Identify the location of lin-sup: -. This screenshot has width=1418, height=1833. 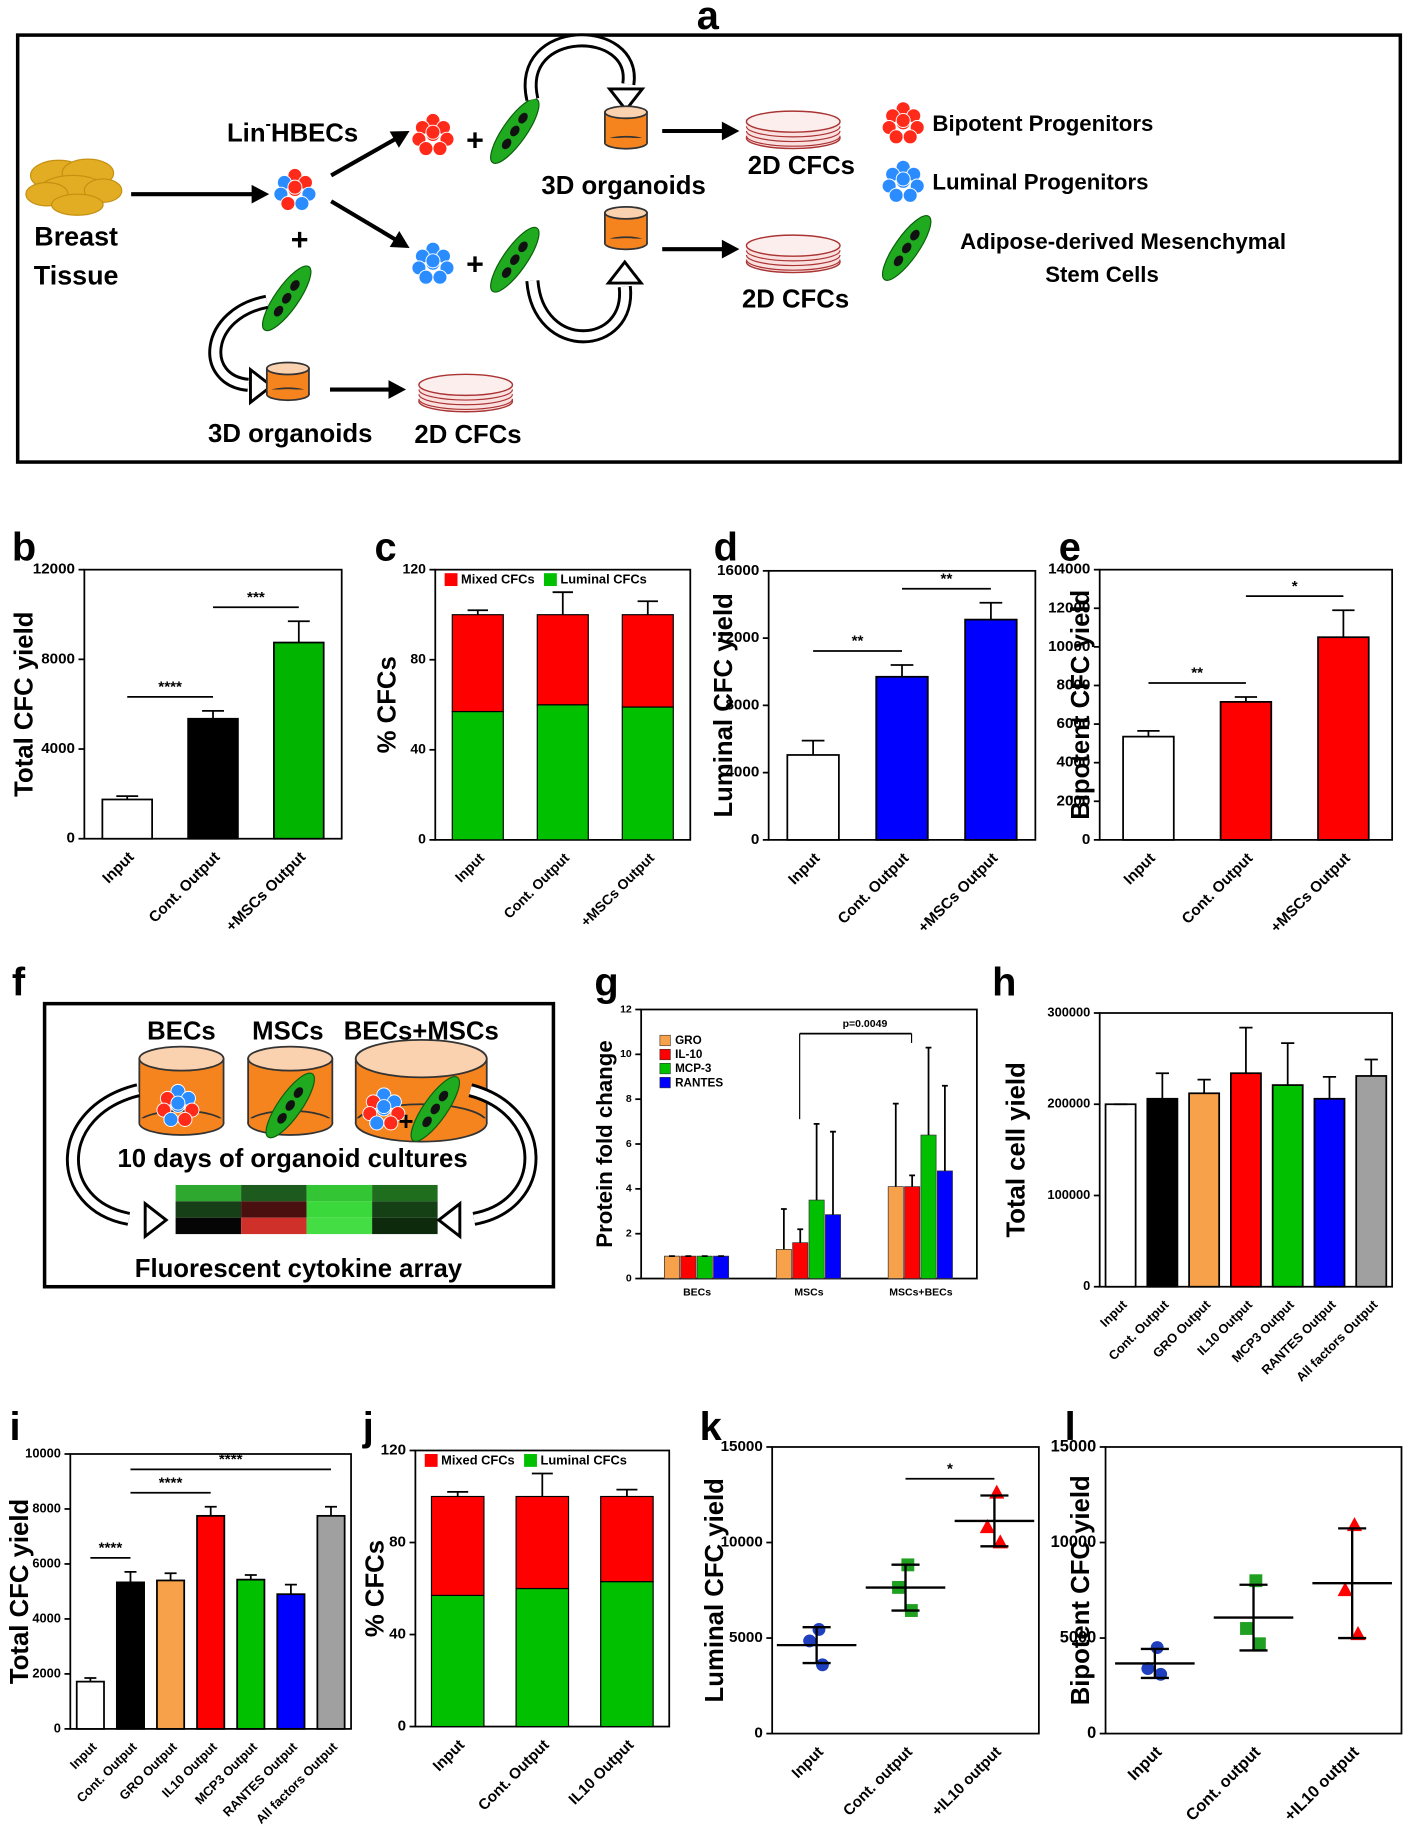
(268, 125).